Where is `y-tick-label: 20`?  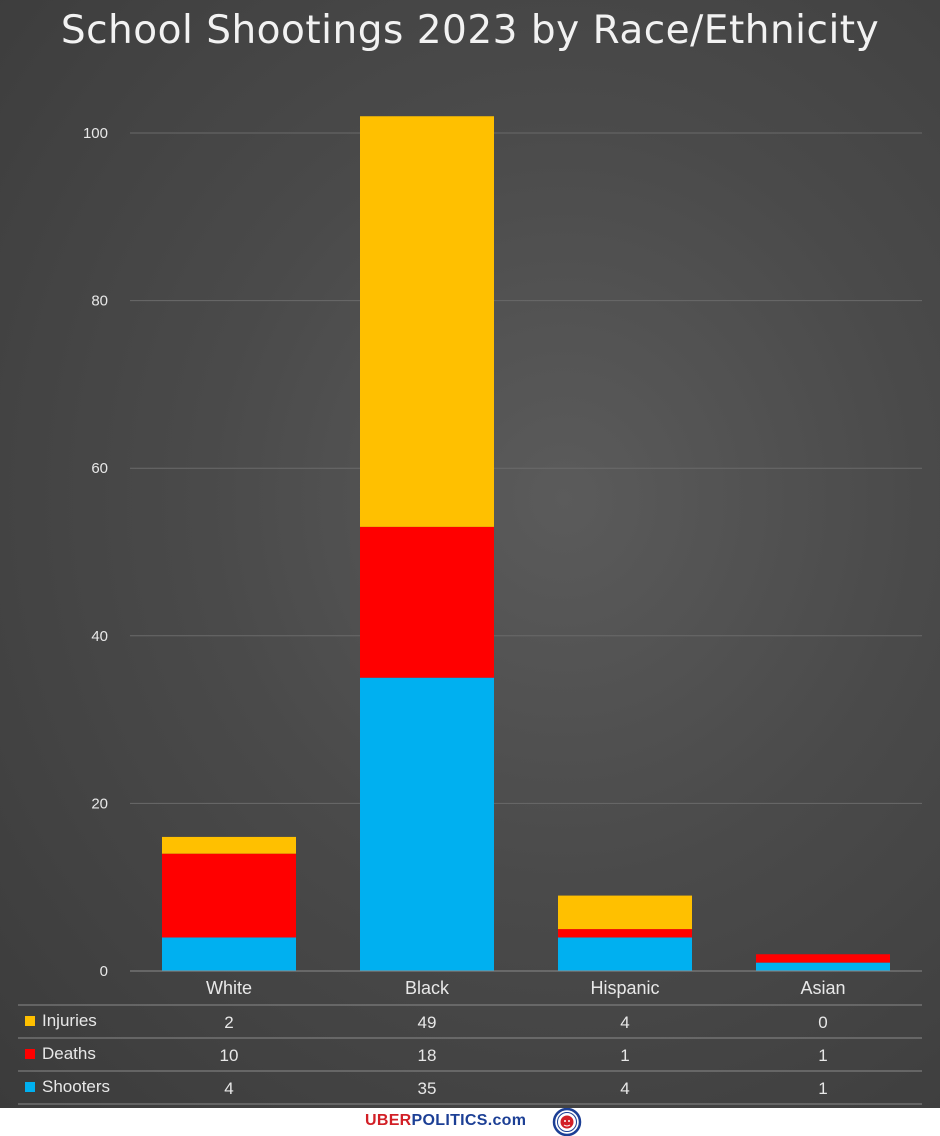
y-tick-label: 20 is located at coordinates (99, 803).